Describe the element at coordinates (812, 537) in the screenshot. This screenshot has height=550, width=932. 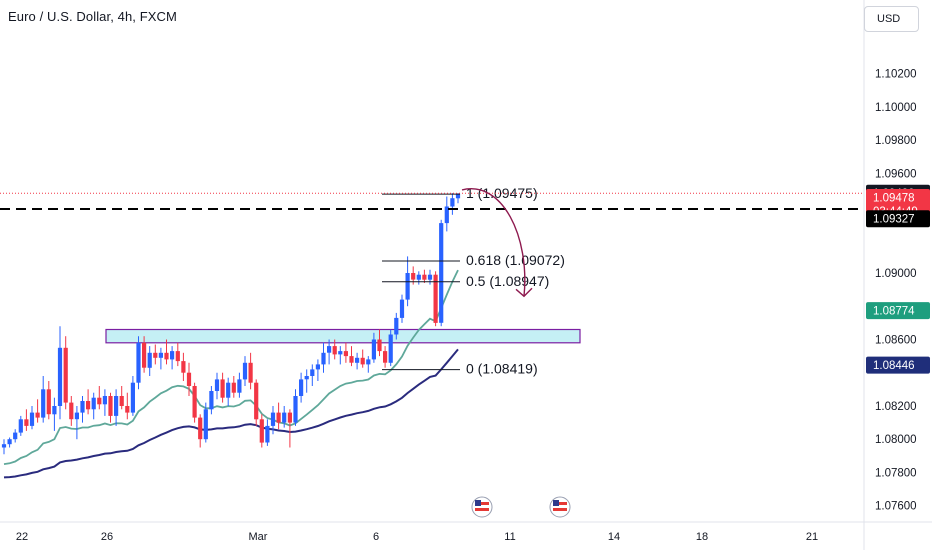
I see `x-tick-label: 21` at that location.